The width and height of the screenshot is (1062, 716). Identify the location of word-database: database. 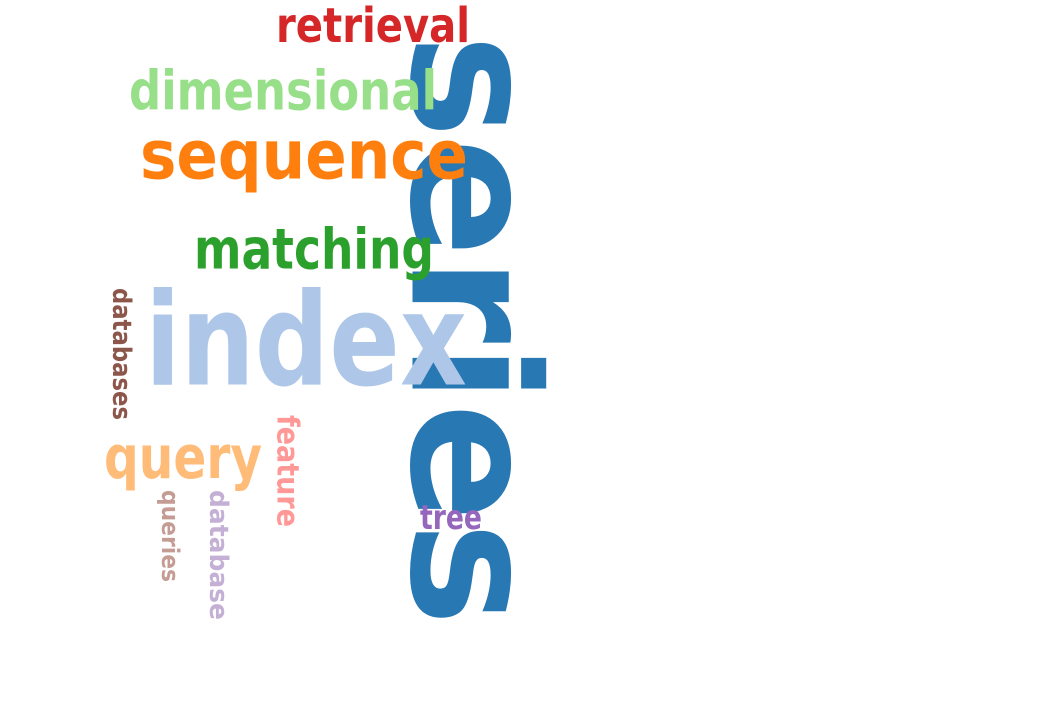
(218, 555).